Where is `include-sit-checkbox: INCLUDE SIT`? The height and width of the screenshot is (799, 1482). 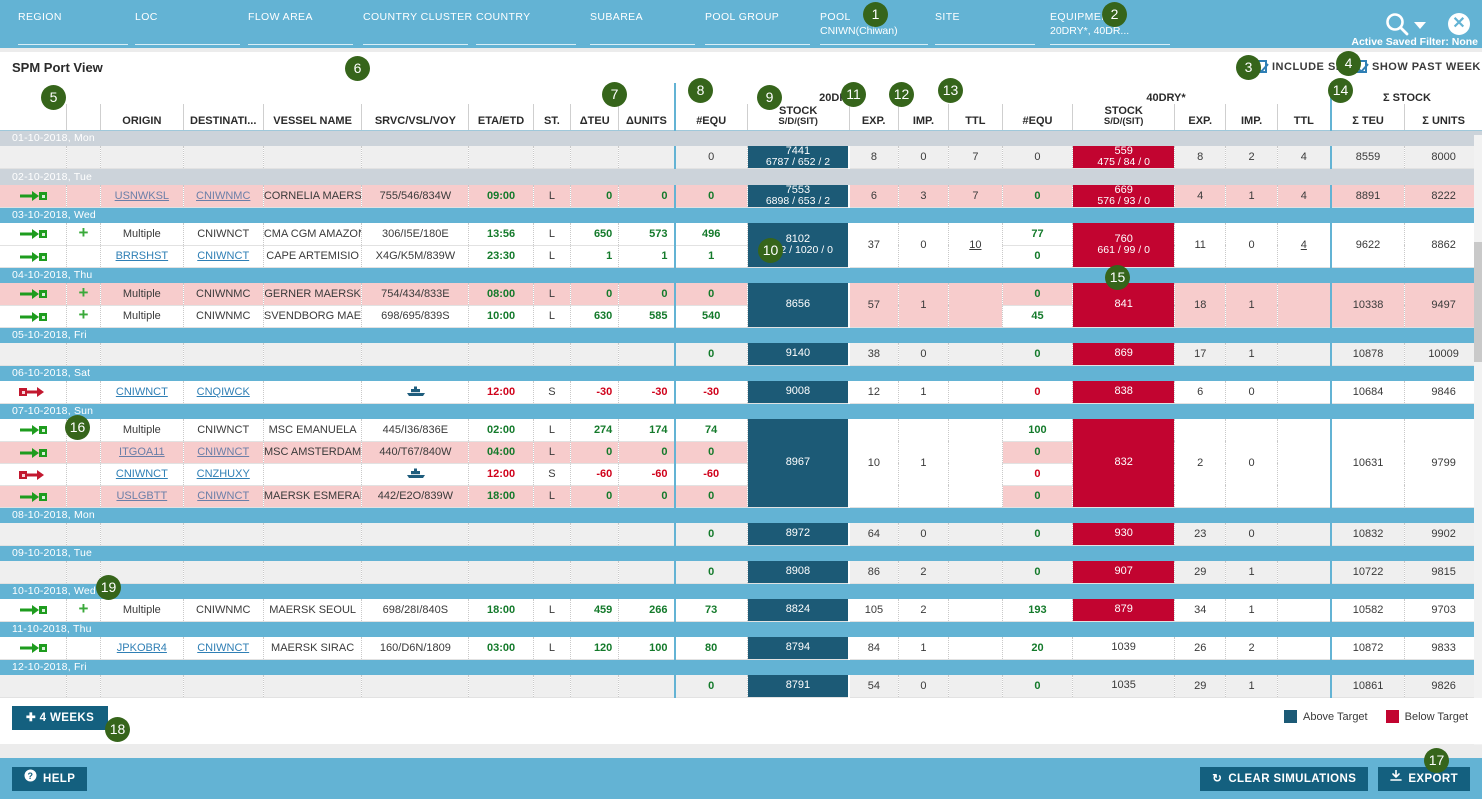 include-sit-checkbox: INCLUDE SIT is located at coordinates (1300, 66).